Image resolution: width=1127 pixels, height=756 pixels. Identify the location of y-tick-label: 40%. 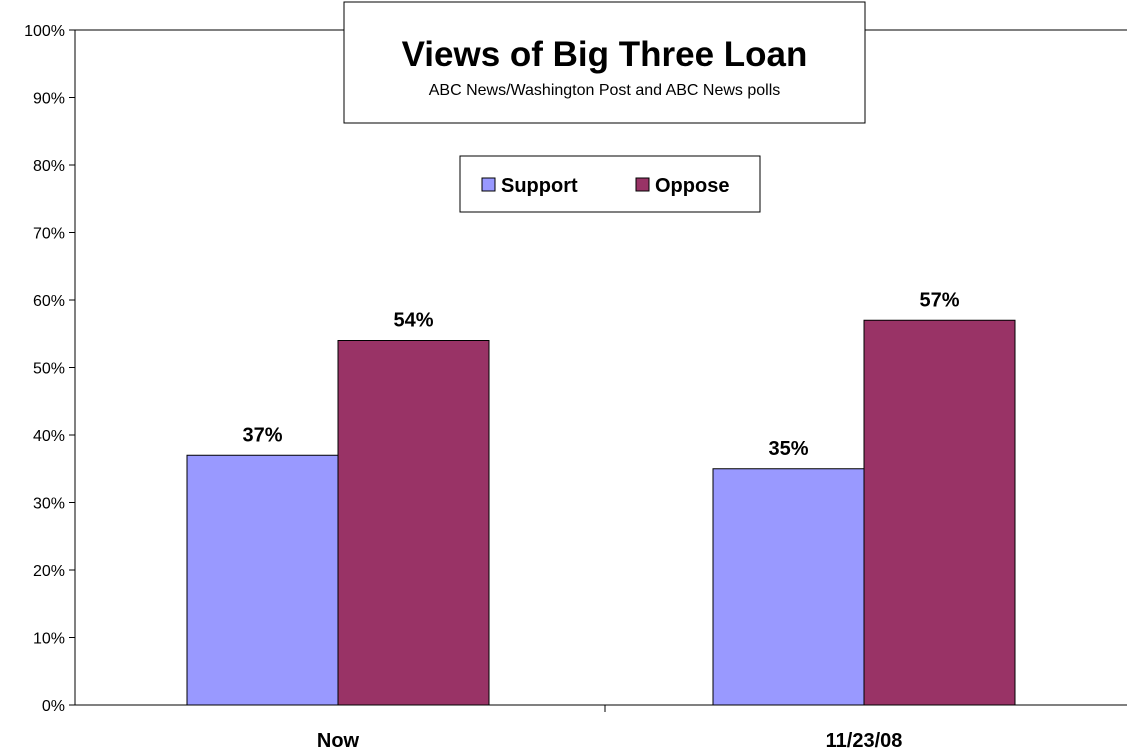
(49, 436).